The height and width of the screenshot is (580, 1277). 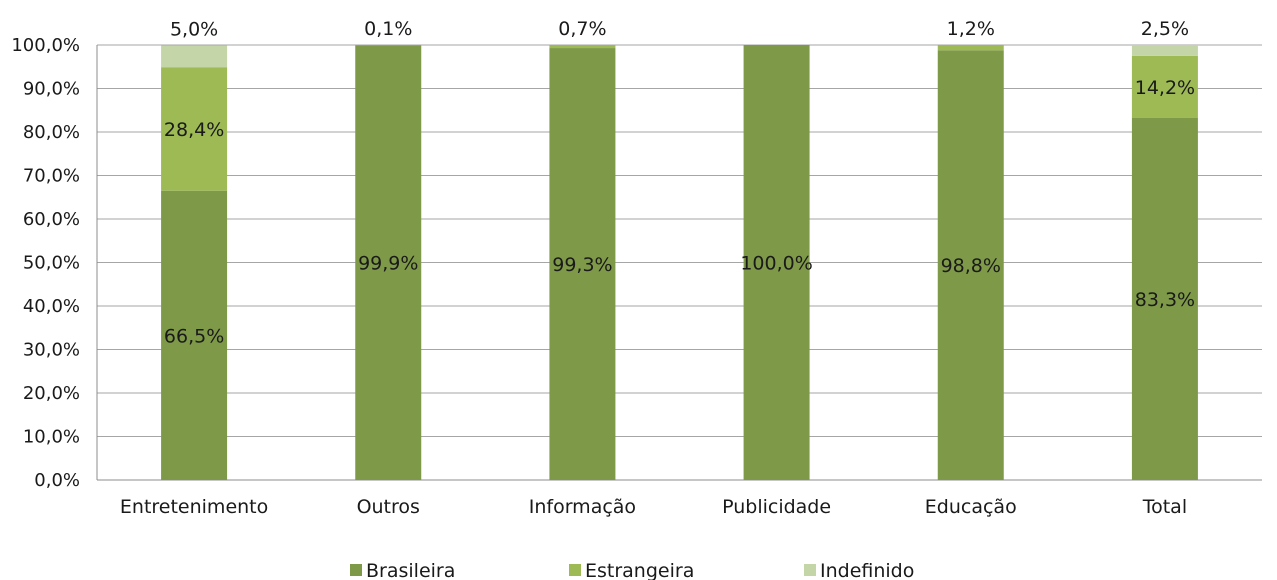 I want to click on data-label: 5,0%, so click(x=194, y=29).